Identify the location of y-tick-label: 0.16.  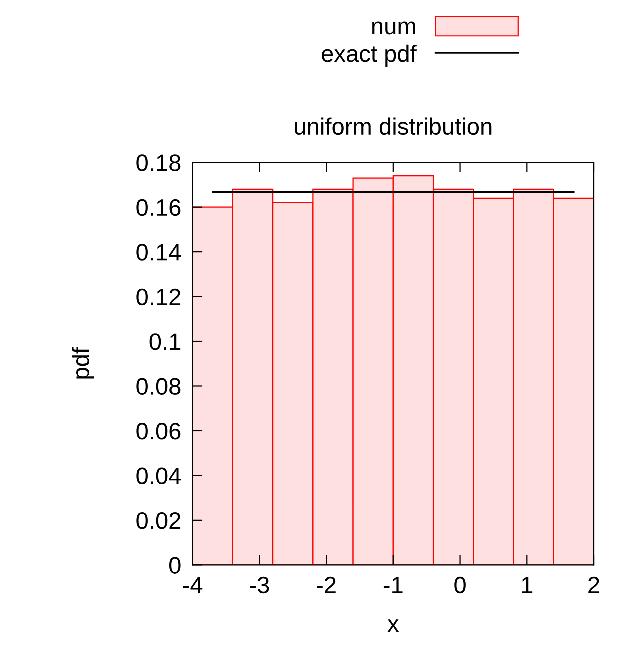
(158, 207).